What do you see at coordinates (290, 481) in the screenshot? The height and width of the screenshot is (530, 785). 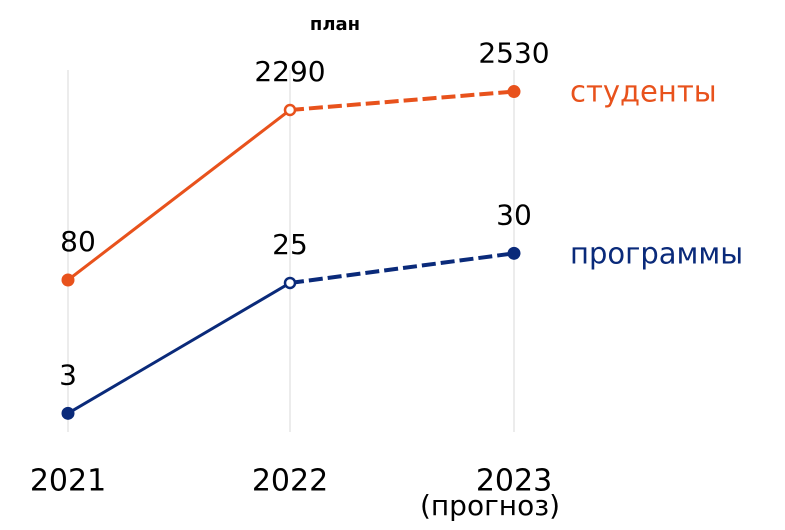 I see `x-tick-label: 2022` at bounding box center [290, 481].